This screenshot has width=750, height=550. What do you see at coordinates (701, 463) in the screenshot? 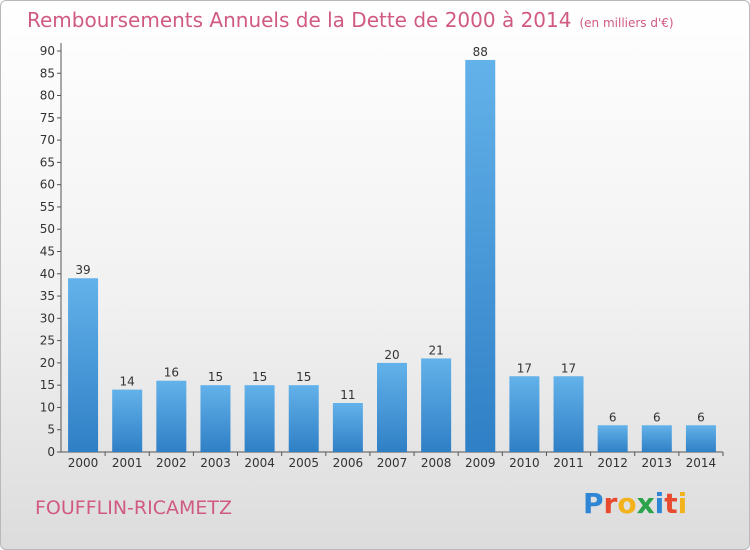
I see `x-tick-label: 2014` at bounding box center [701, 463].